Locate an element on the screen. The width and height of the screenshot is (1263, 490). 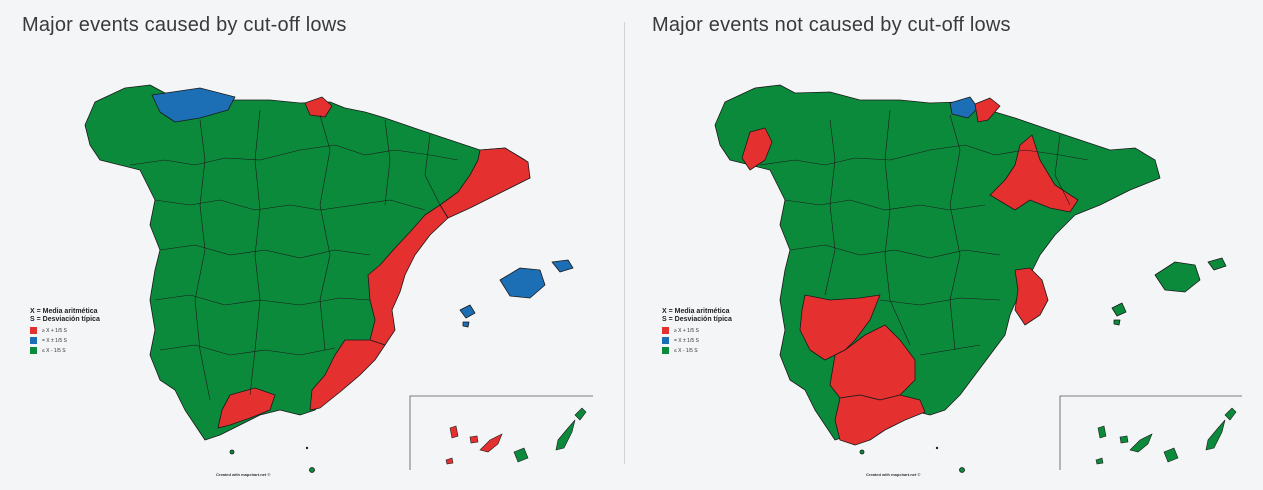
pontevedra is located at coordinates (757, 149).